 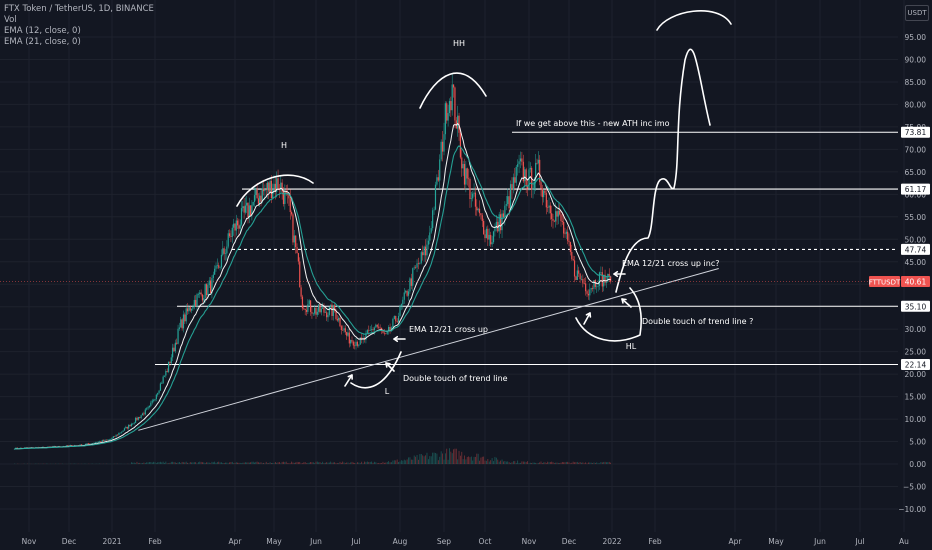 I want to click on arrow-touch-1-head, so click(x=350, y=377).